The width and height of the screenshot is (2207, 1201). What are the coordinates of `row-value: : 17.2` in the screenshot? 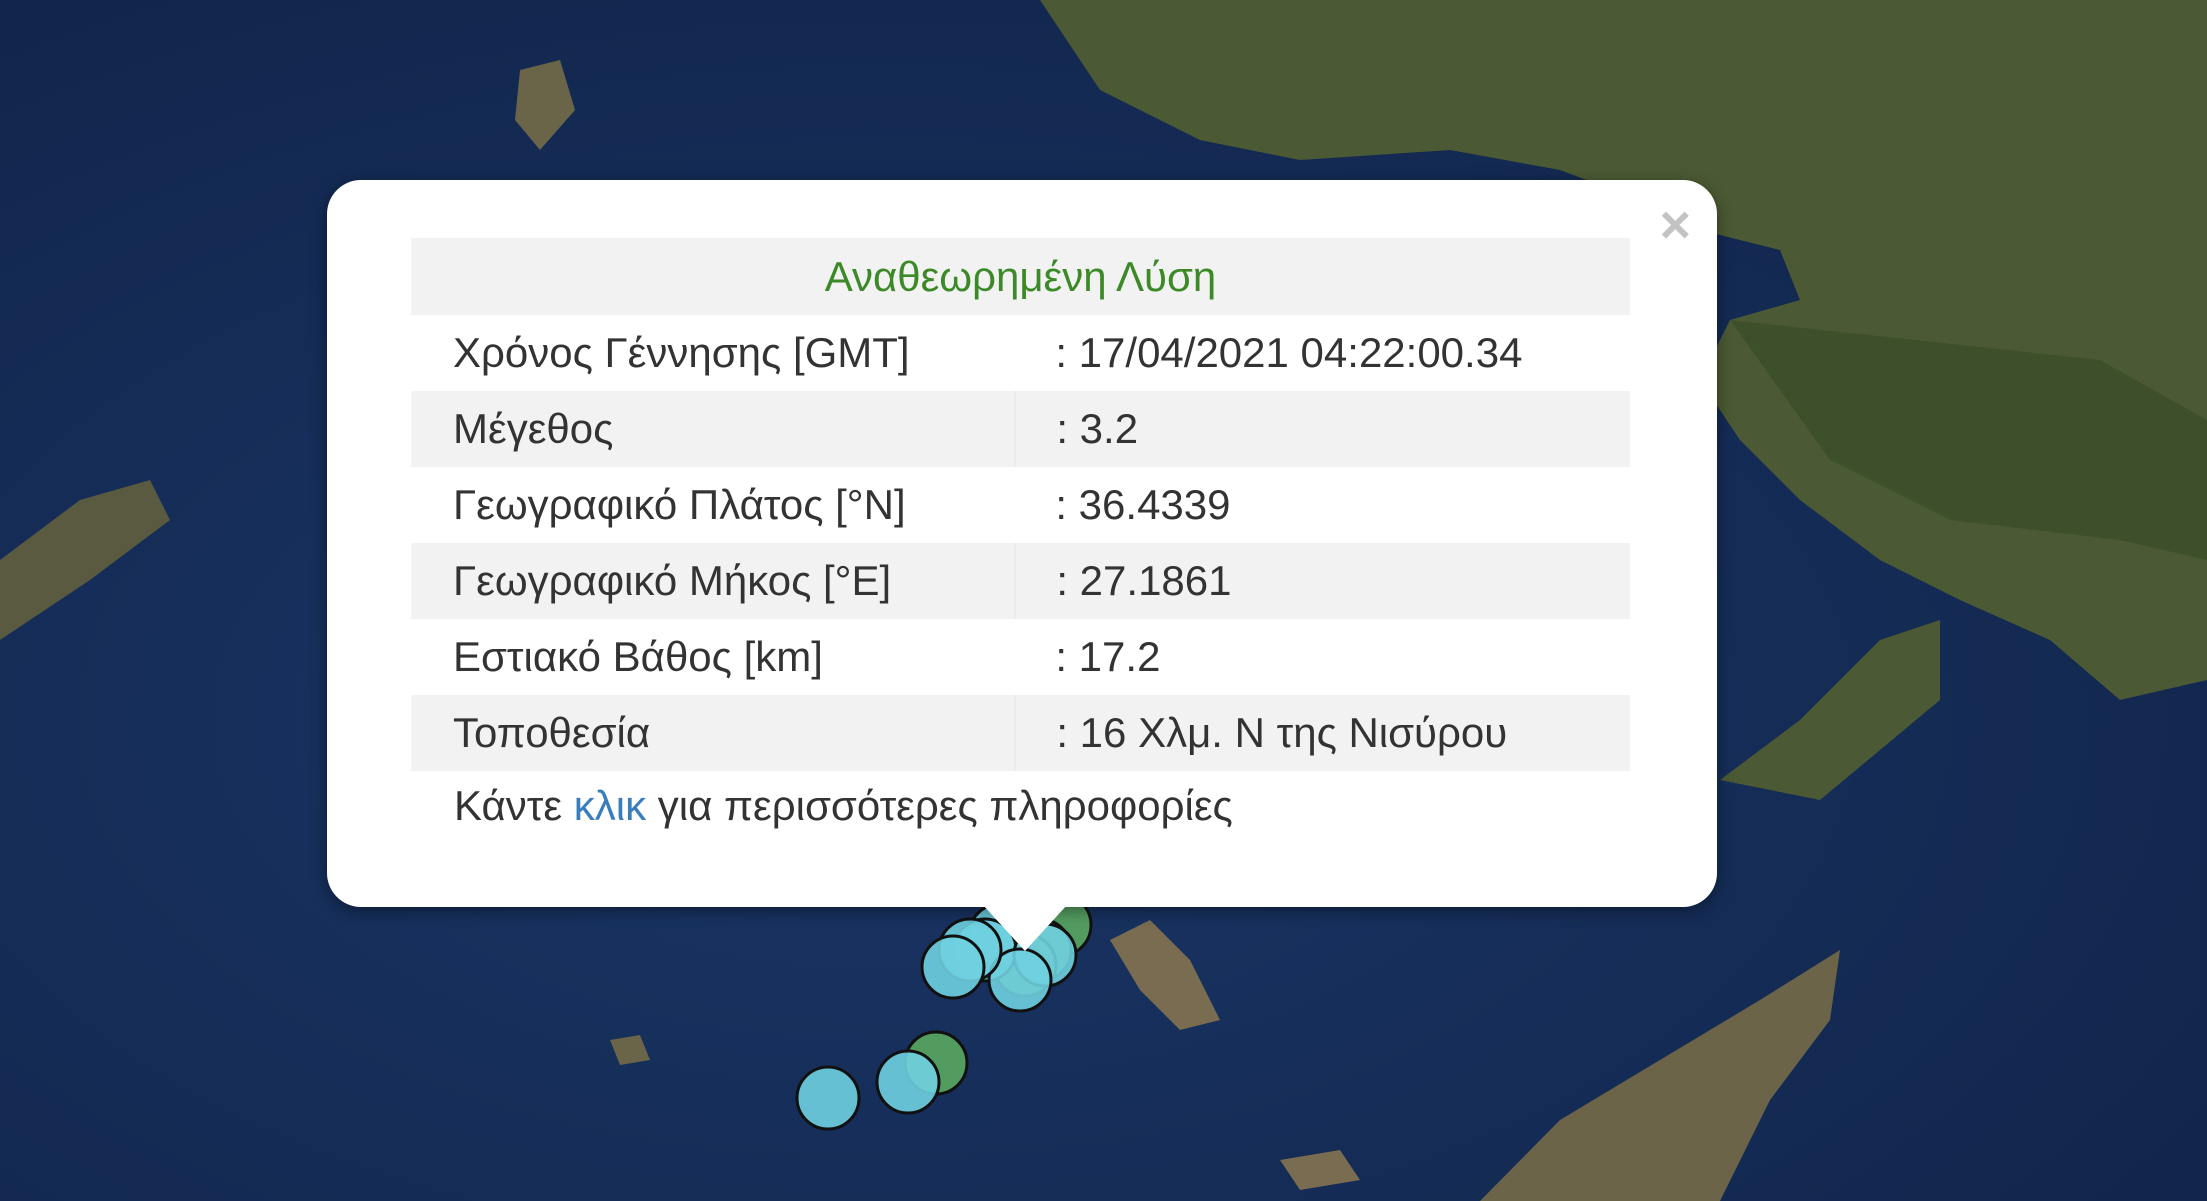 It's located at (1108, 656).